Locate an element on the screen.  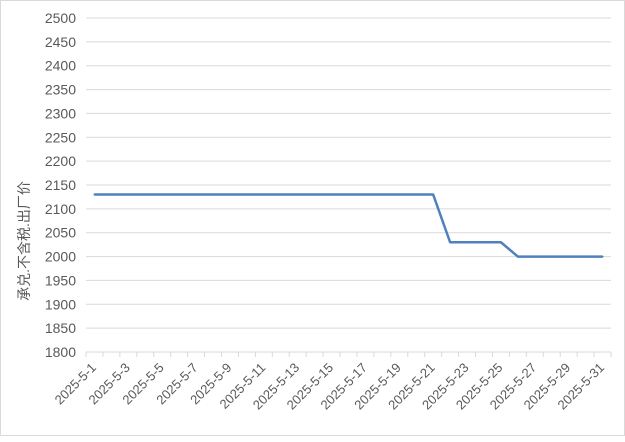
y-tick-label: 2100 is located at coordinates (60, 209).